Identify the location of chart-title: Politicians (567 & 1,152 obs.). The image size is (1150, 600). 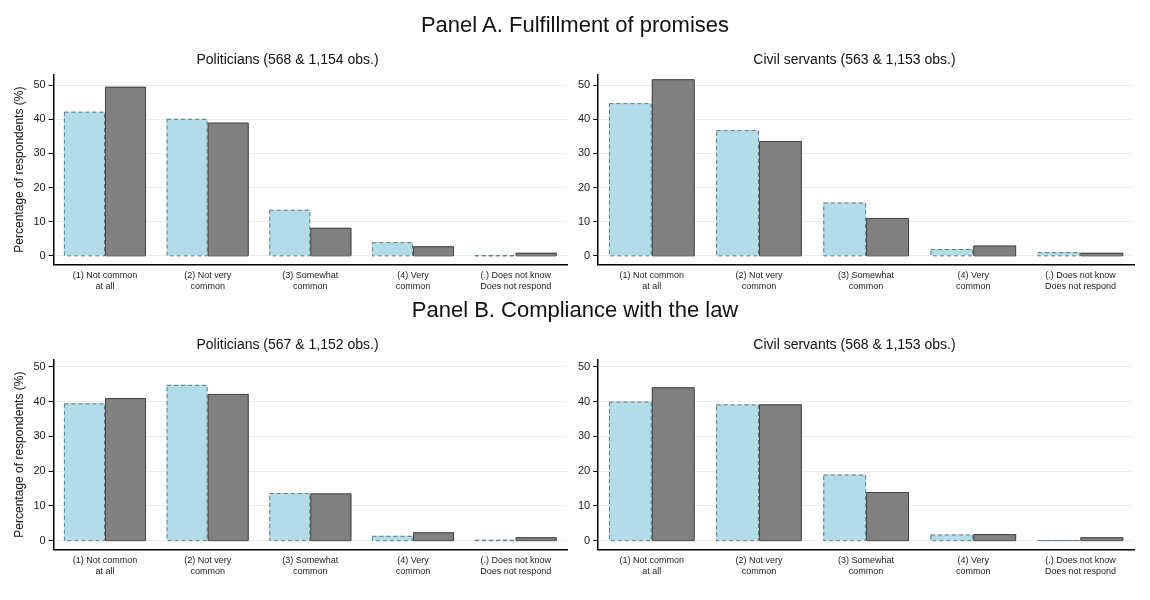
(287, 344).